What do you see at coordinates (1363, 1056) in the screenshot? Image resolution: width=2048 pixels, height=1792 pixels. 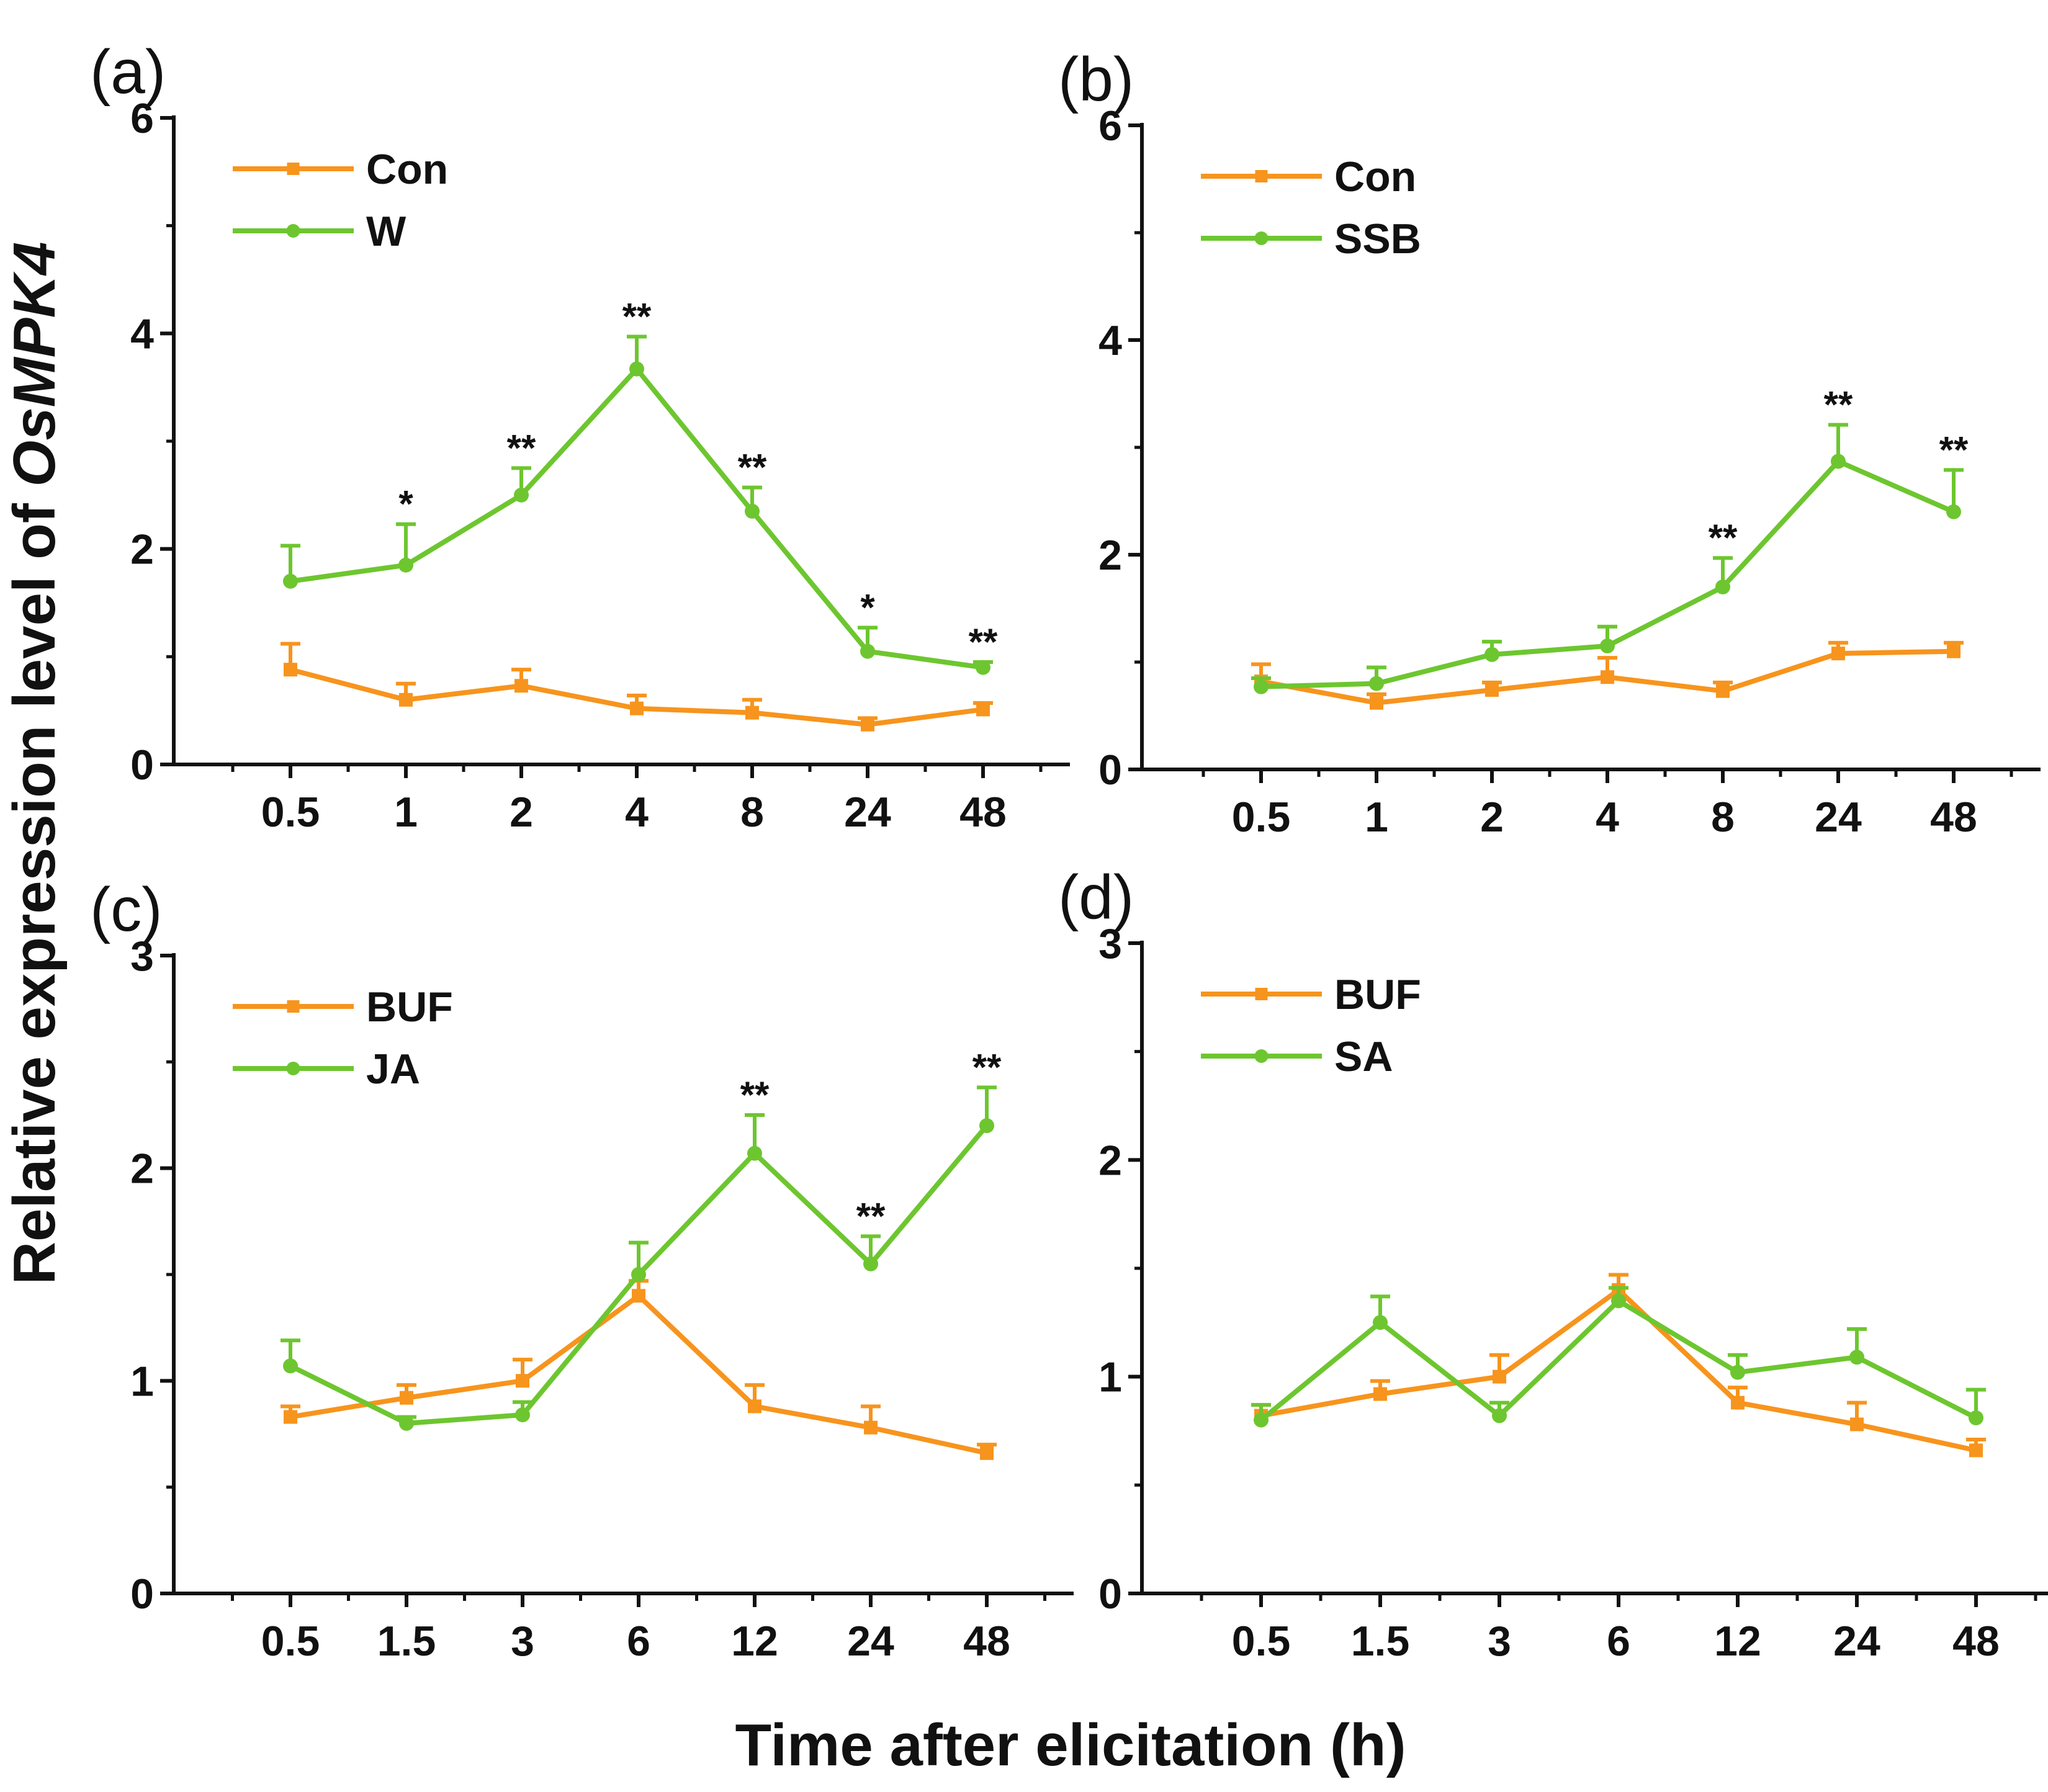 I see `legend-label: SA` at bounding box center [1363, 1056].